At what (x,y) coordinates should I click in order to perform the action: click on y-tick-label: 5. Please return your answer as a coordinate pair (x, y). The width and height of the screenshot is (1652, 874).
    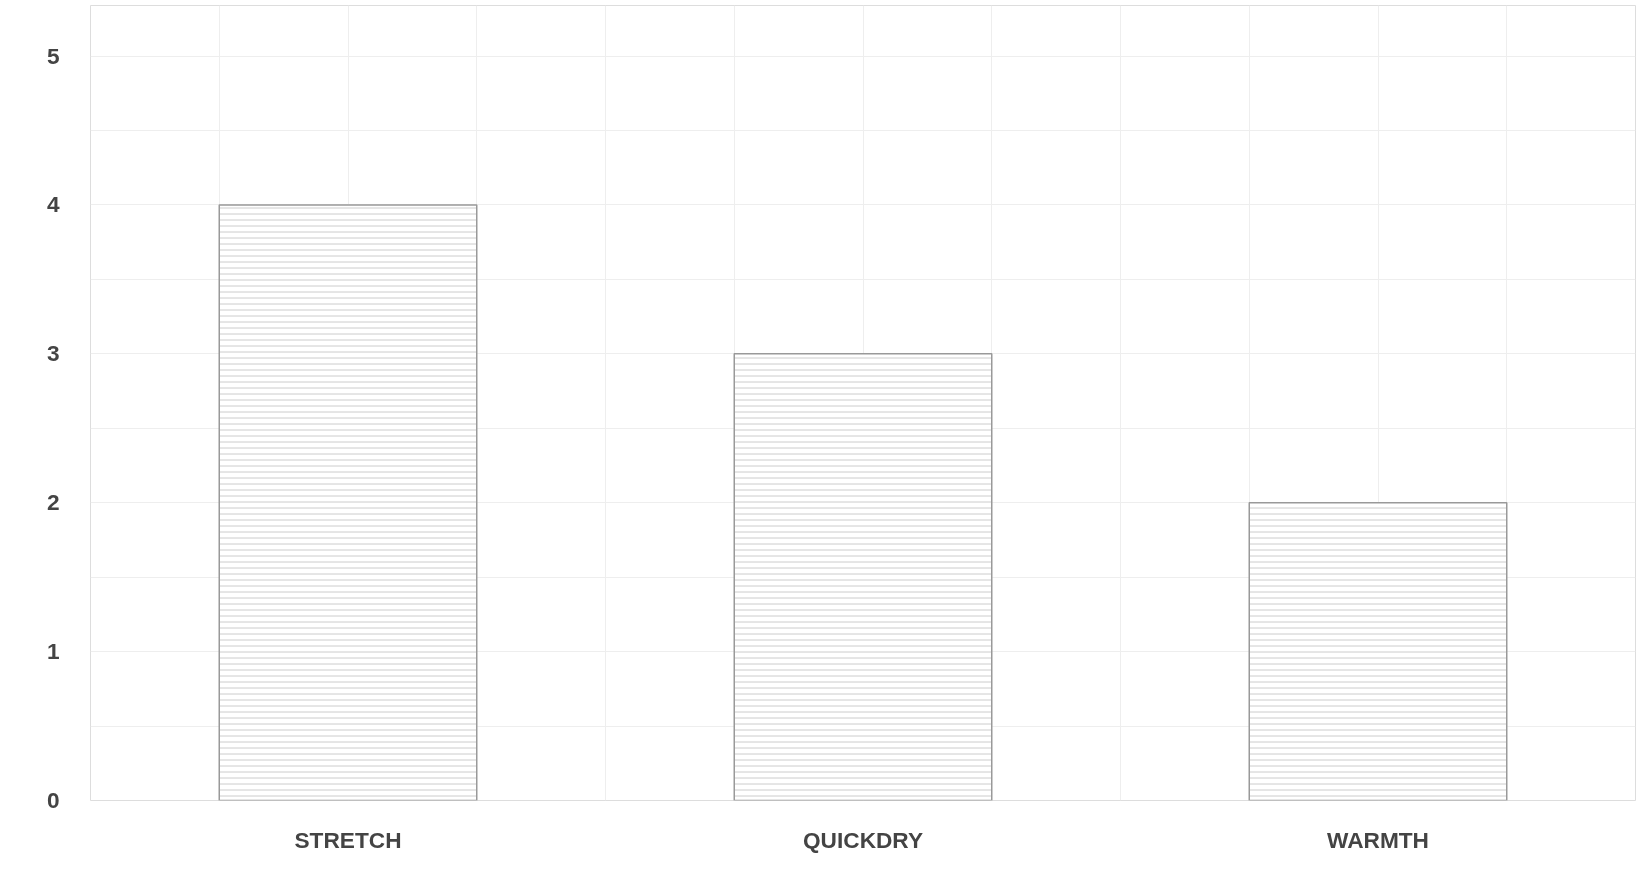
    Looking at the image, I should click on (53, 55).